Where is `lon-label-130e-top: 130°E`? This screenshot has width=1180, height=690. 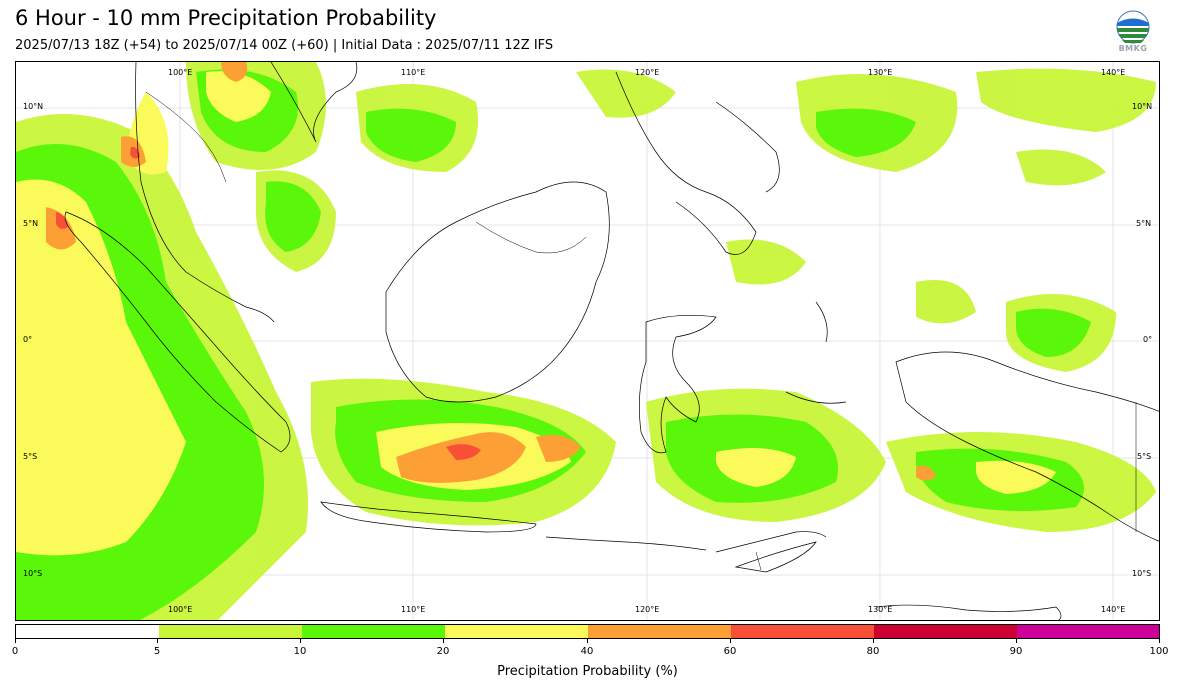
lon-label-130e-top: 130°E is located at coordinates (880, 72).